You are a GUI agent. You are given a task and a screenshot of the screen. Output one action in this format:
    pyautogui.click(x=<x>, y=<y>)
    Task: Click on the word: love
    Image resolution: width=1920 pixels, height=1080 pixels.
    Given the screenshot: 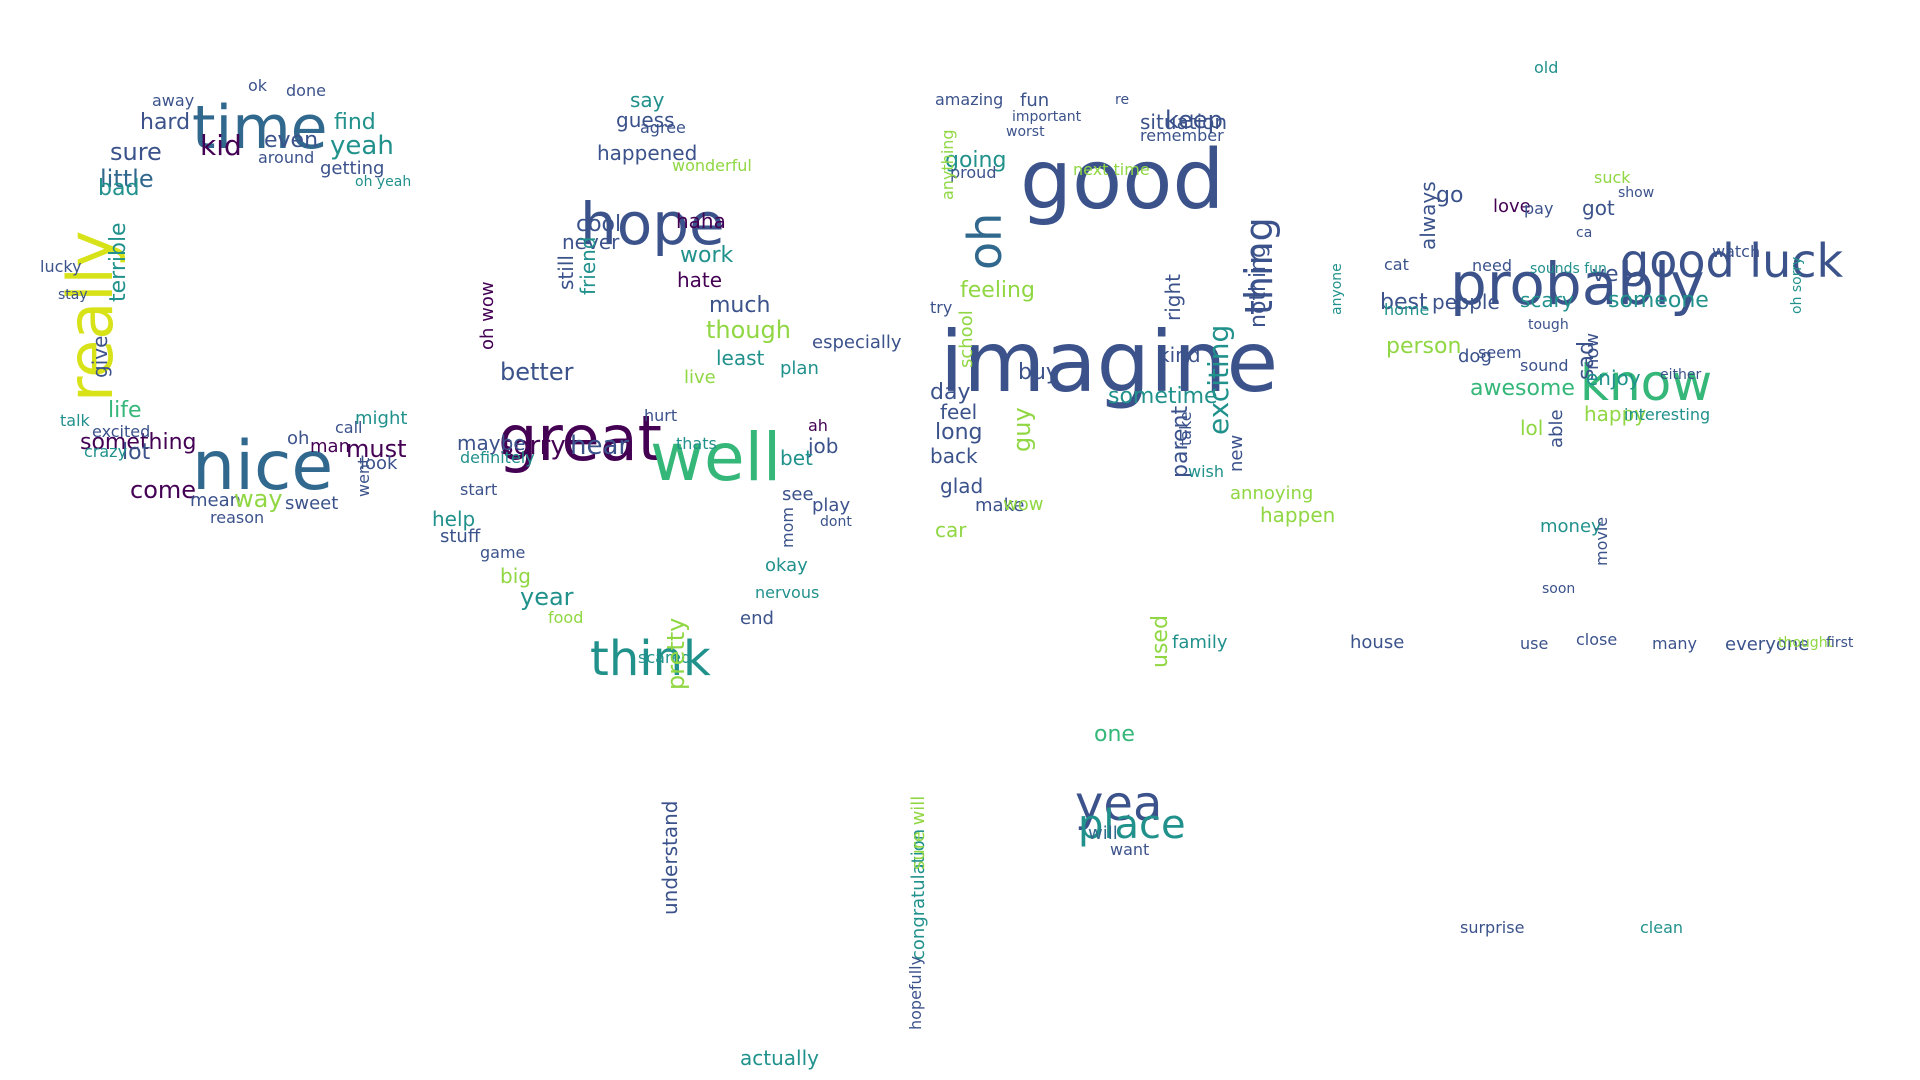 What is the action you would take?
    pyautogui.click(x=1512, y=206)
    